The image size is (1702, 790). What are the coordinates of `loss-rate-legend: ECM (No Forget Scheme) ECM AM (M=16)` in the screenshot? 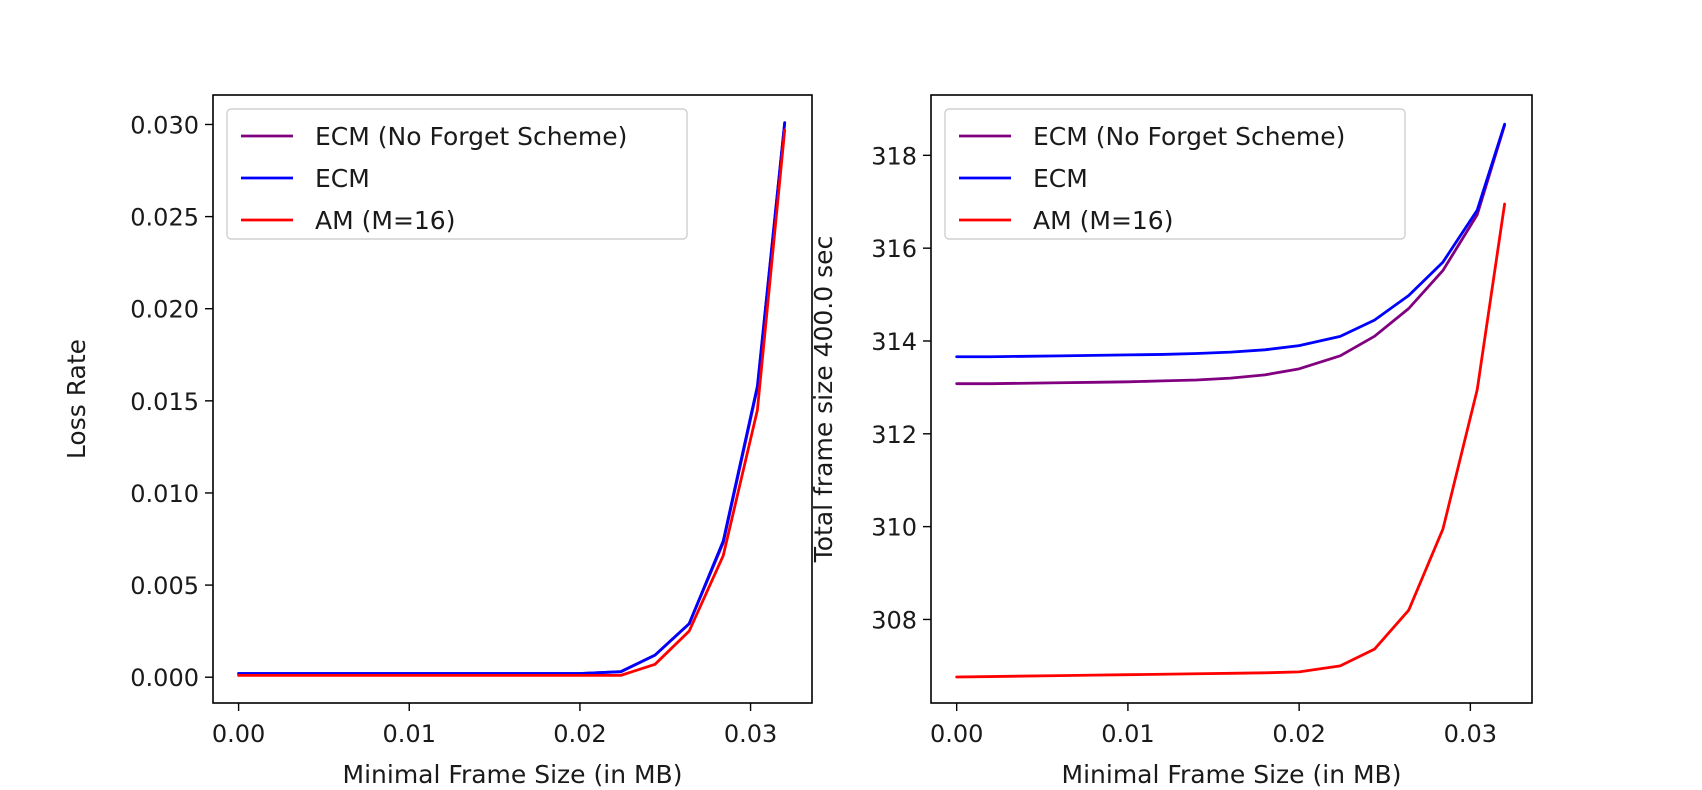 It's located at (457, 174).